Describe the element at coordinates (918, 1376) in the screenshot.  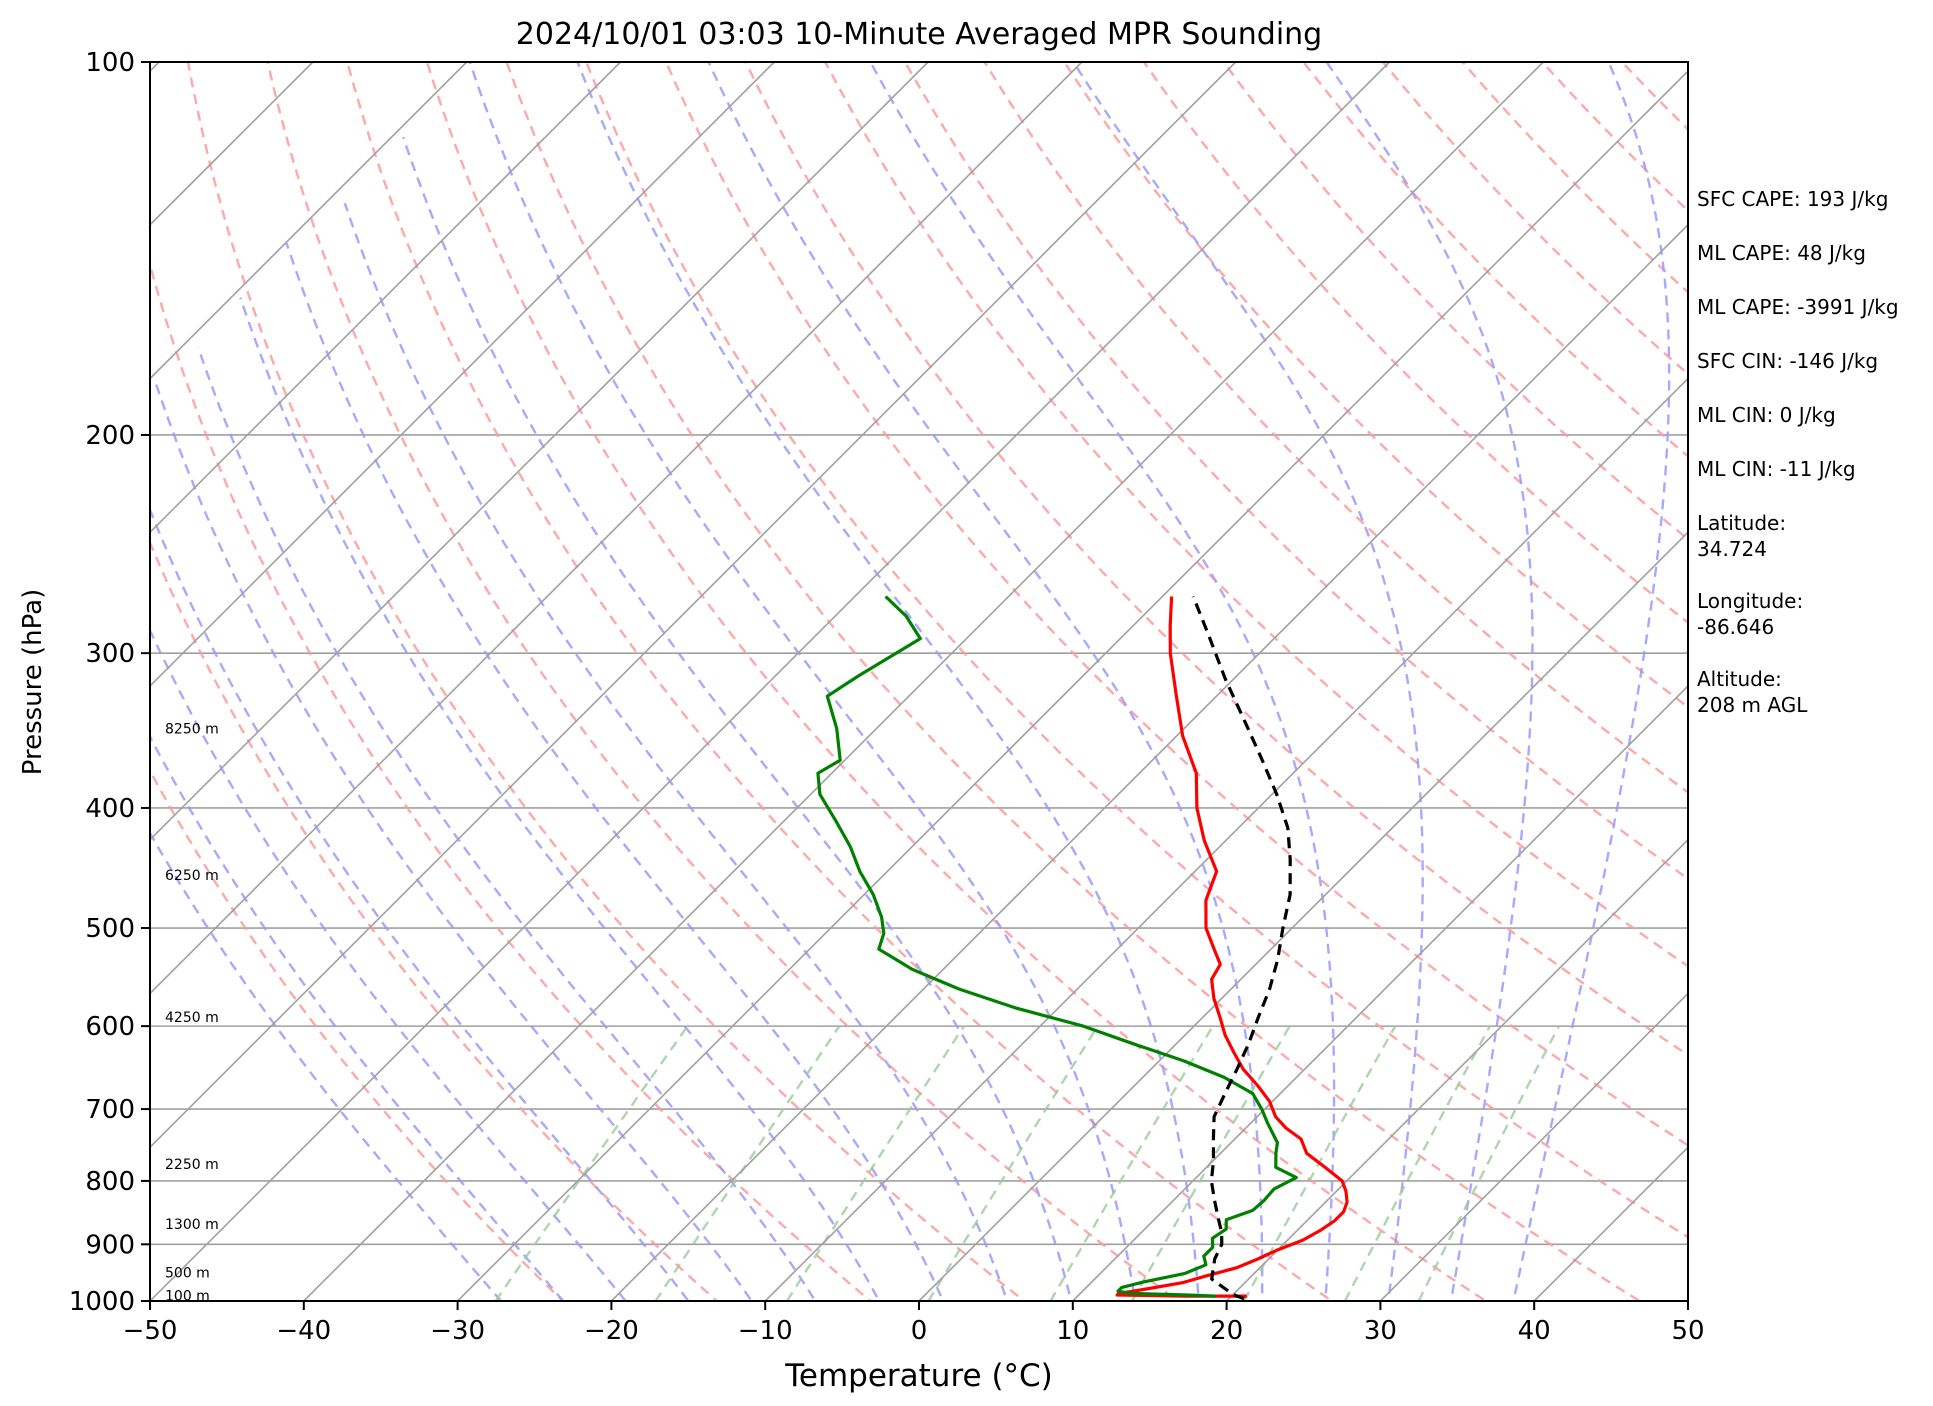
I see `x-axis-label: Temperature (°C)` at that location.